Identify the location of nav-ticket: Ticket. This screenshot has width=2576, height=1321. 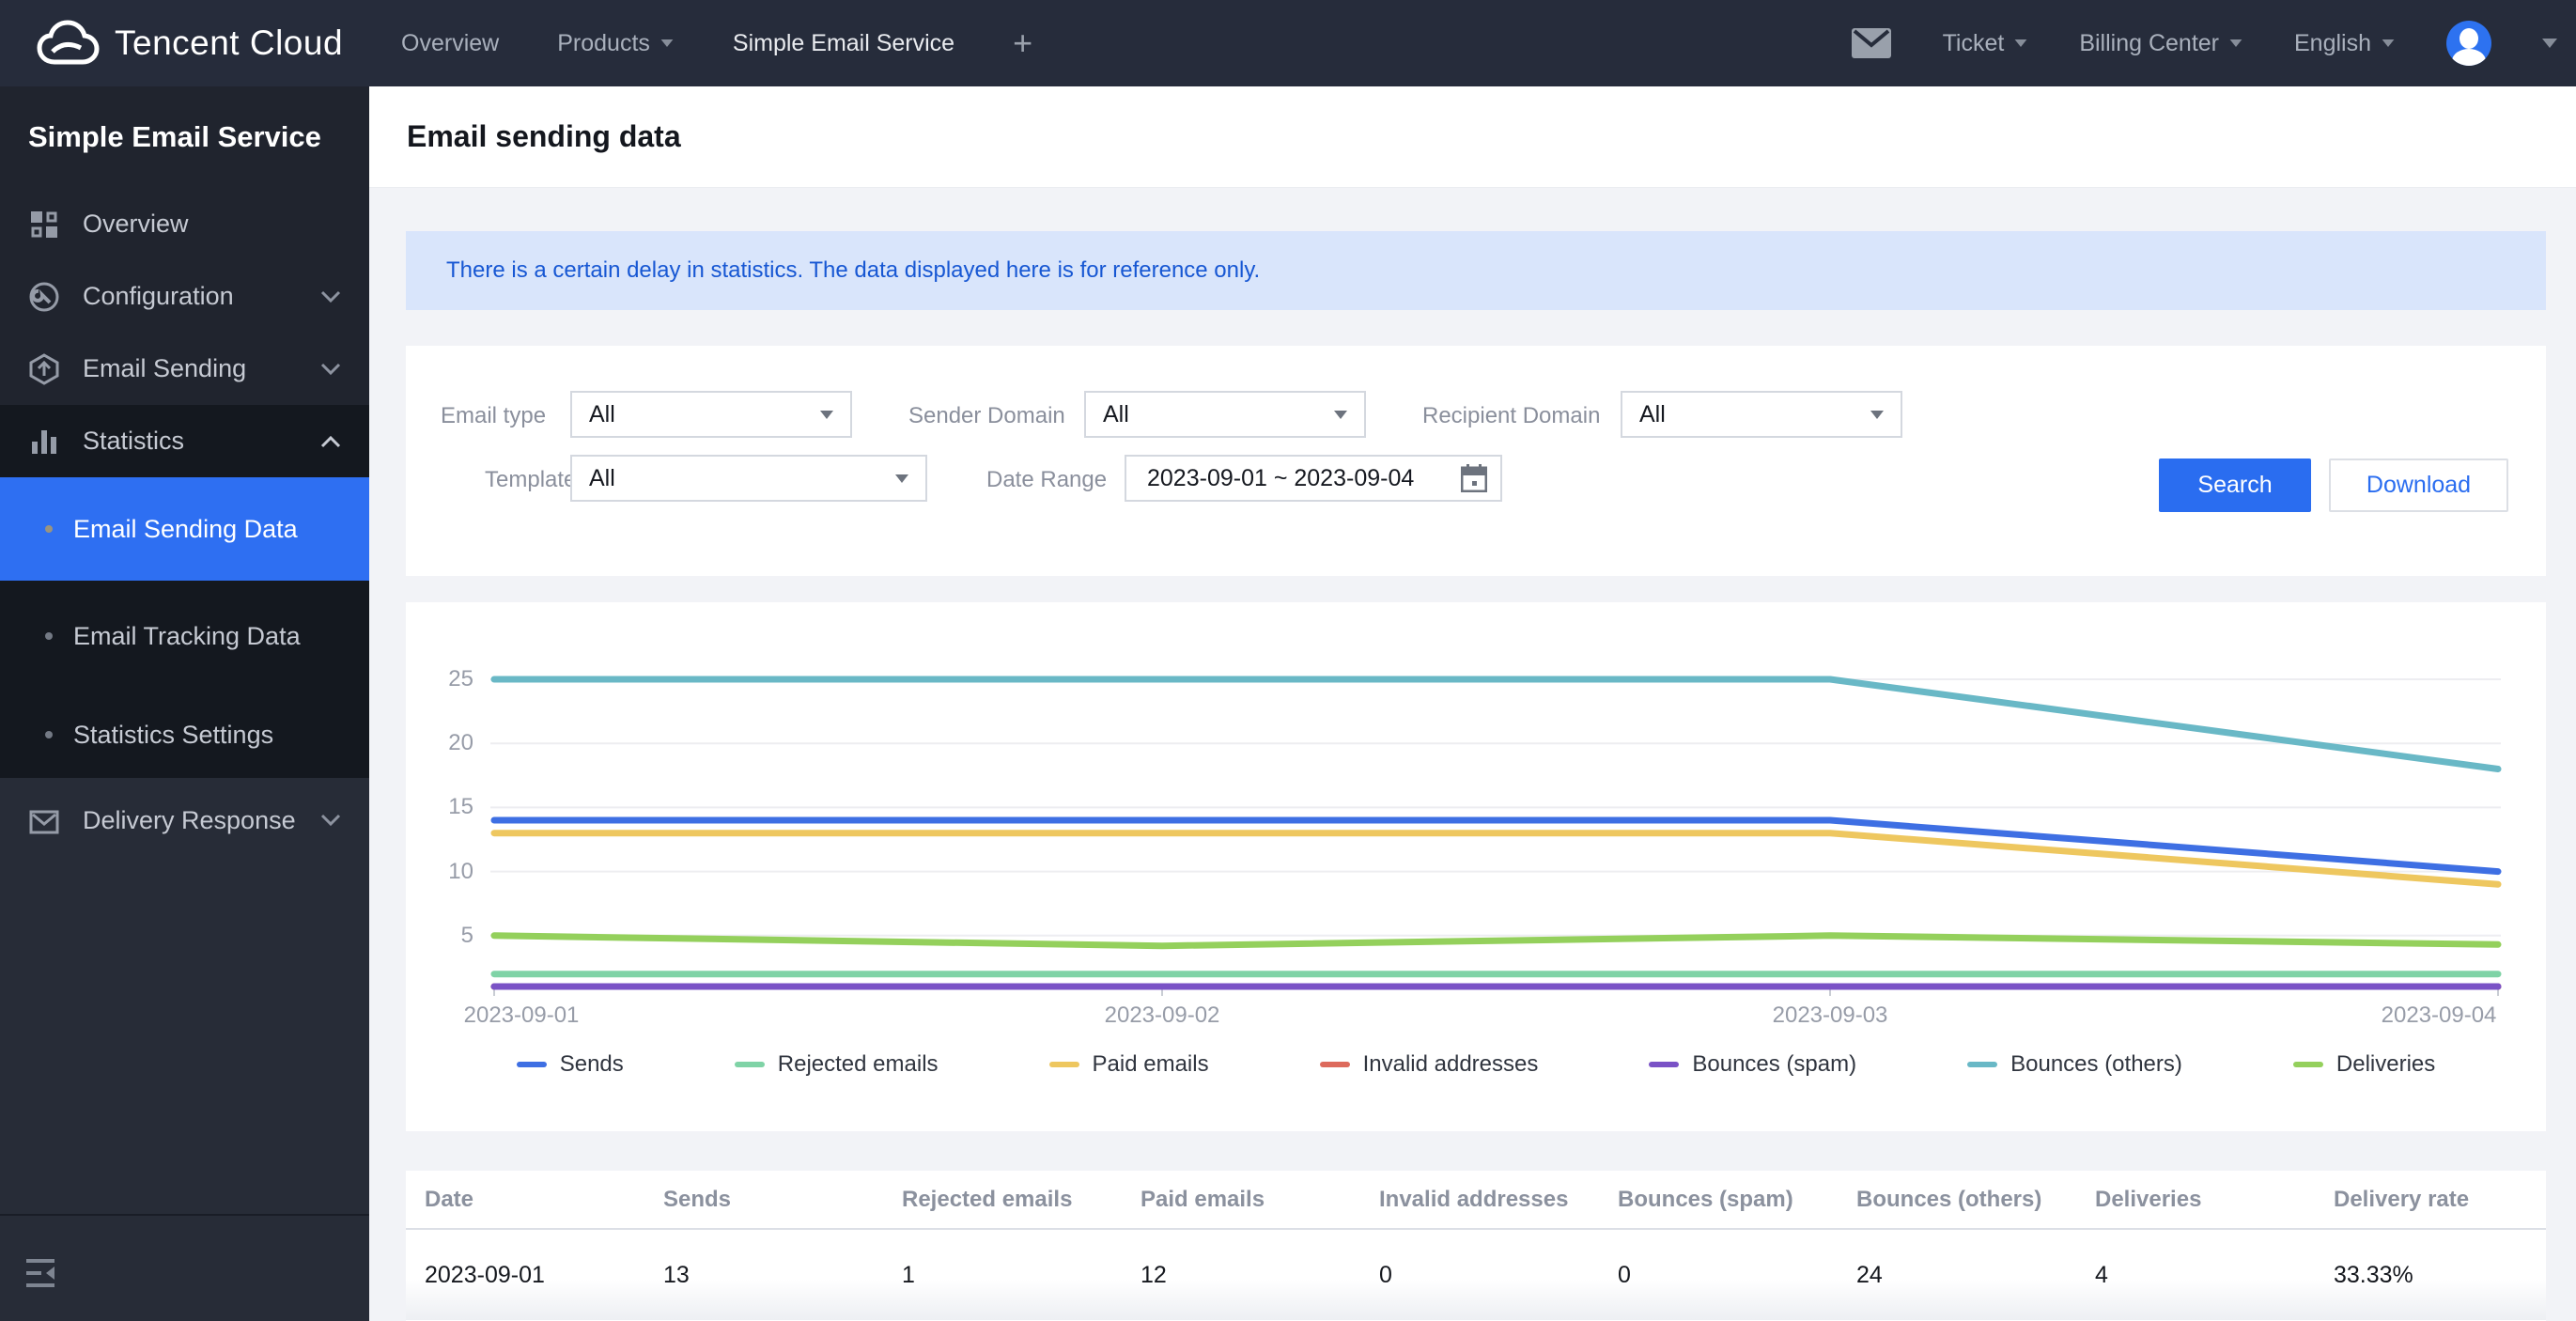
(1986, 44).